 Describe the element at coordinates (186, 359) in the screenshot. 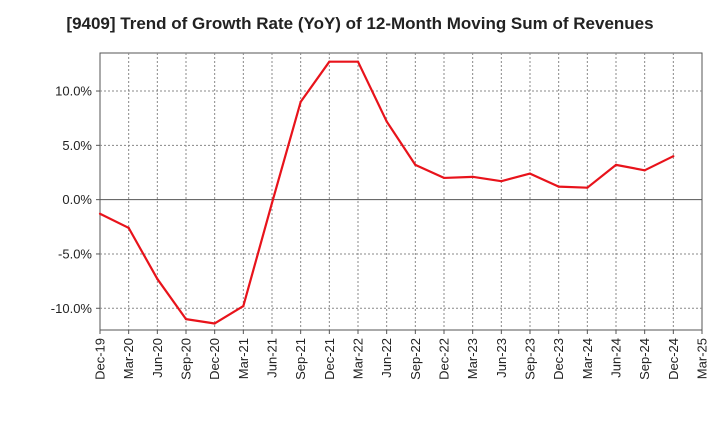

I see `x-tick-label: Sep-20` at that location.